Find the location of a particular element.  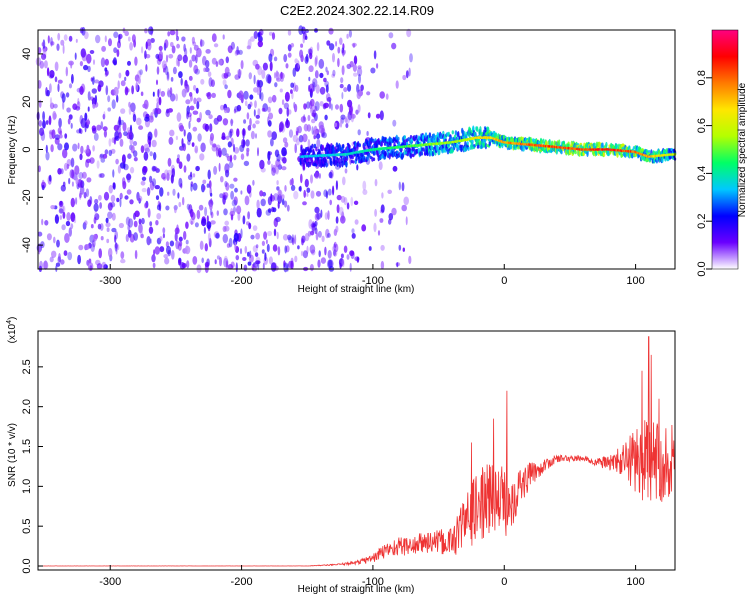

snr-multiplier: (x104) is located at coordinates (12, 330).